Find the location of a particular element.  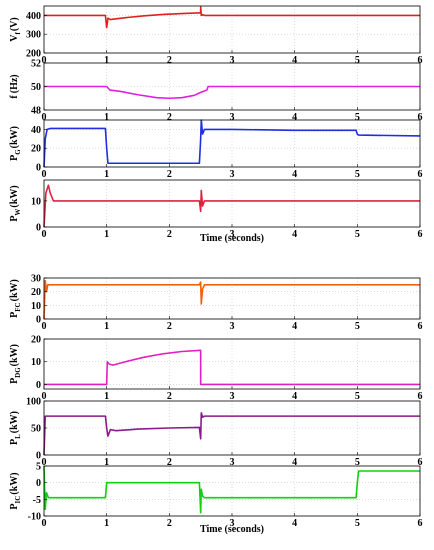

y-tick-label: 400 is located at coordinates (33, 16).